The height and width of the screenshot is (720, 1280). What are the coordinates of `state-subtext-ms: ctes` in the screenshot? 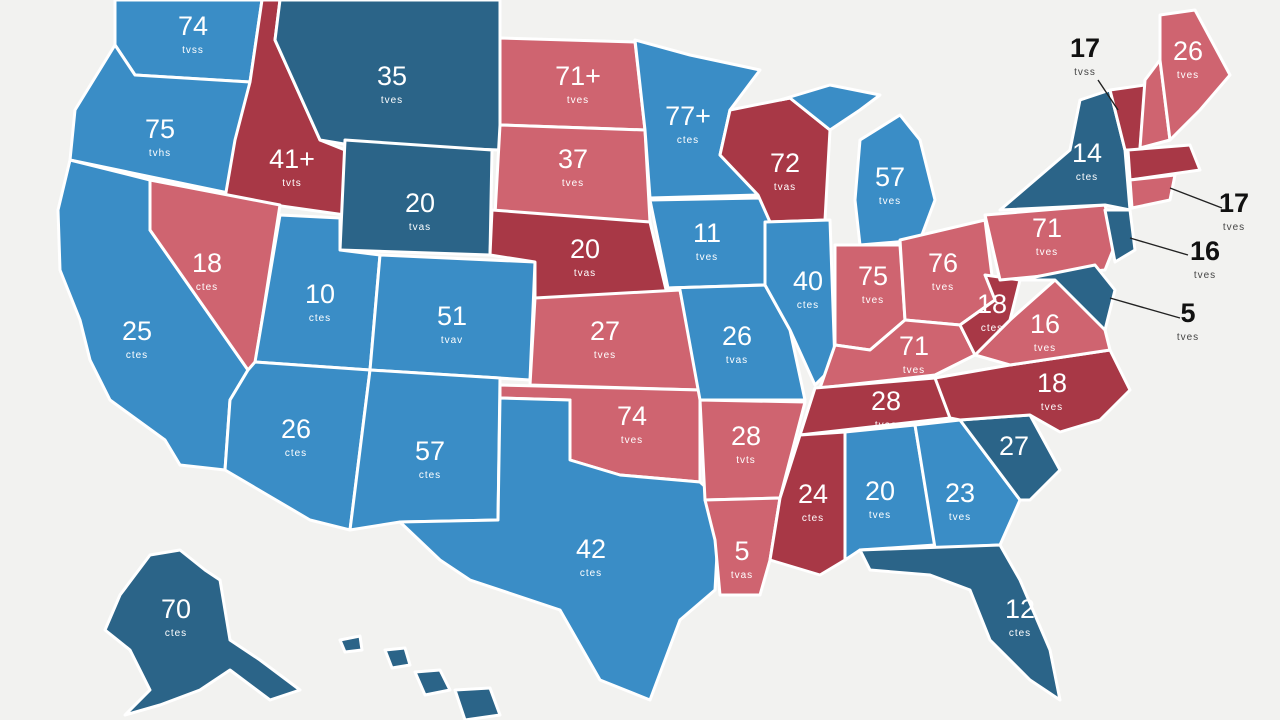 It's located at (813, 518).